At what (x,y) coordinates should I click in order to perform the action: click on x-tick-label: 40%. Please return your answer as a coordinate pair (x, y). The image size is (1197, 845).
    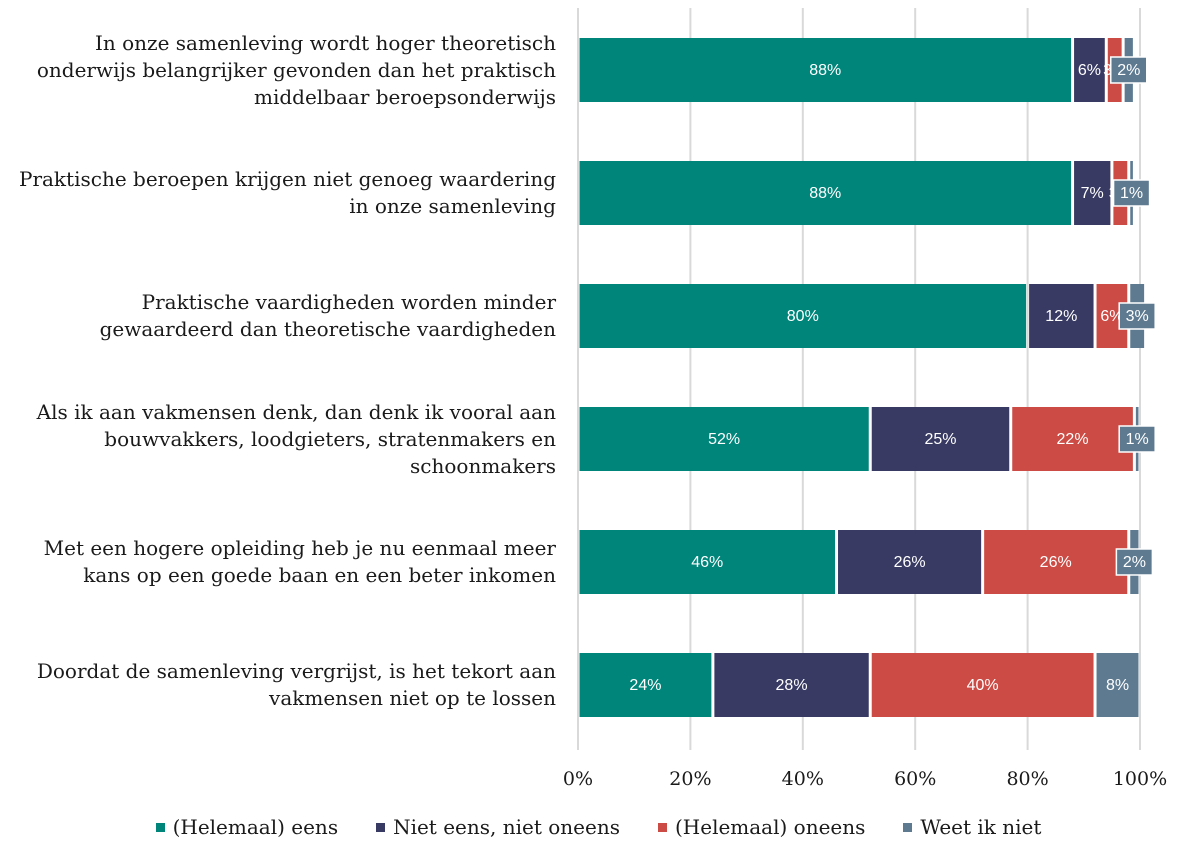
    Looking at the image, I should click on (803, 779).